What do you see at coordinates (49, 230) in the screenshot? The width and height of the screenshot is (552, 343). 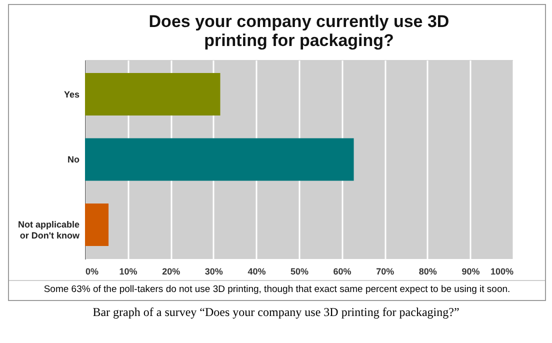 I see `y-tick-label: Not applicable or Don't know` at bounding box center [49, 230].